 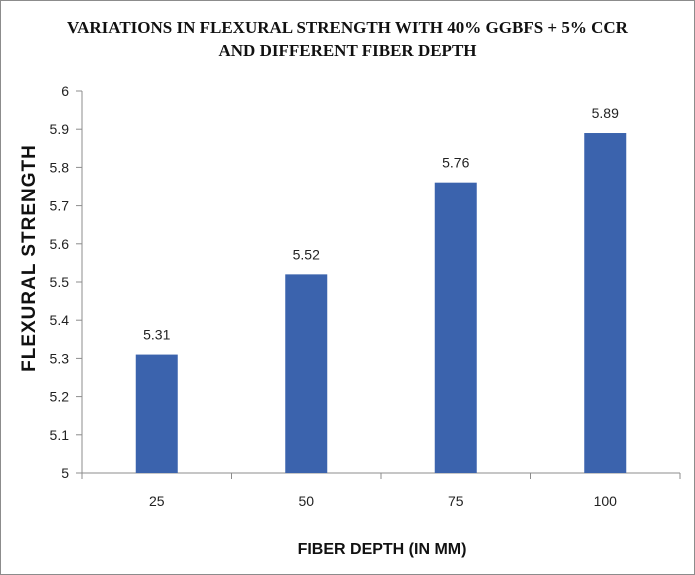 What do you see at coordinates (306, 501) in the screenshot?
I see `x-tick-label: 50` at bounding box center [306, 501].